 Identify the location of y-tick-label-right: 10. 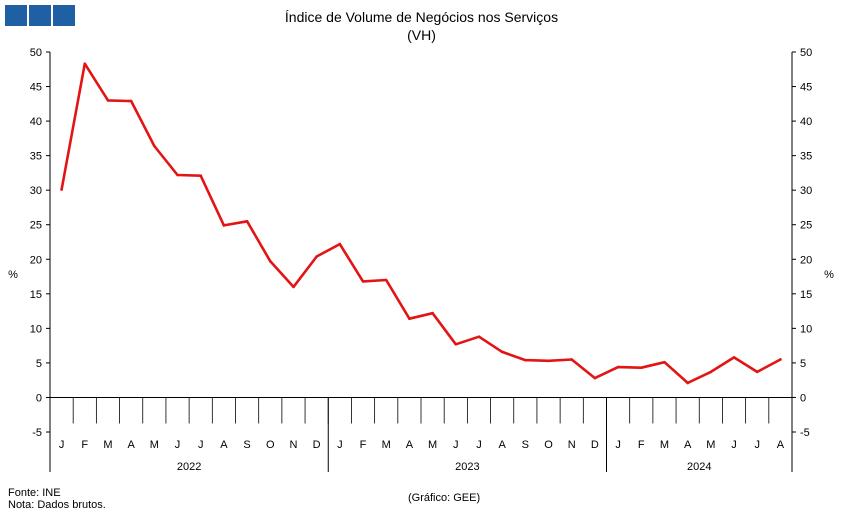
(806, 329).